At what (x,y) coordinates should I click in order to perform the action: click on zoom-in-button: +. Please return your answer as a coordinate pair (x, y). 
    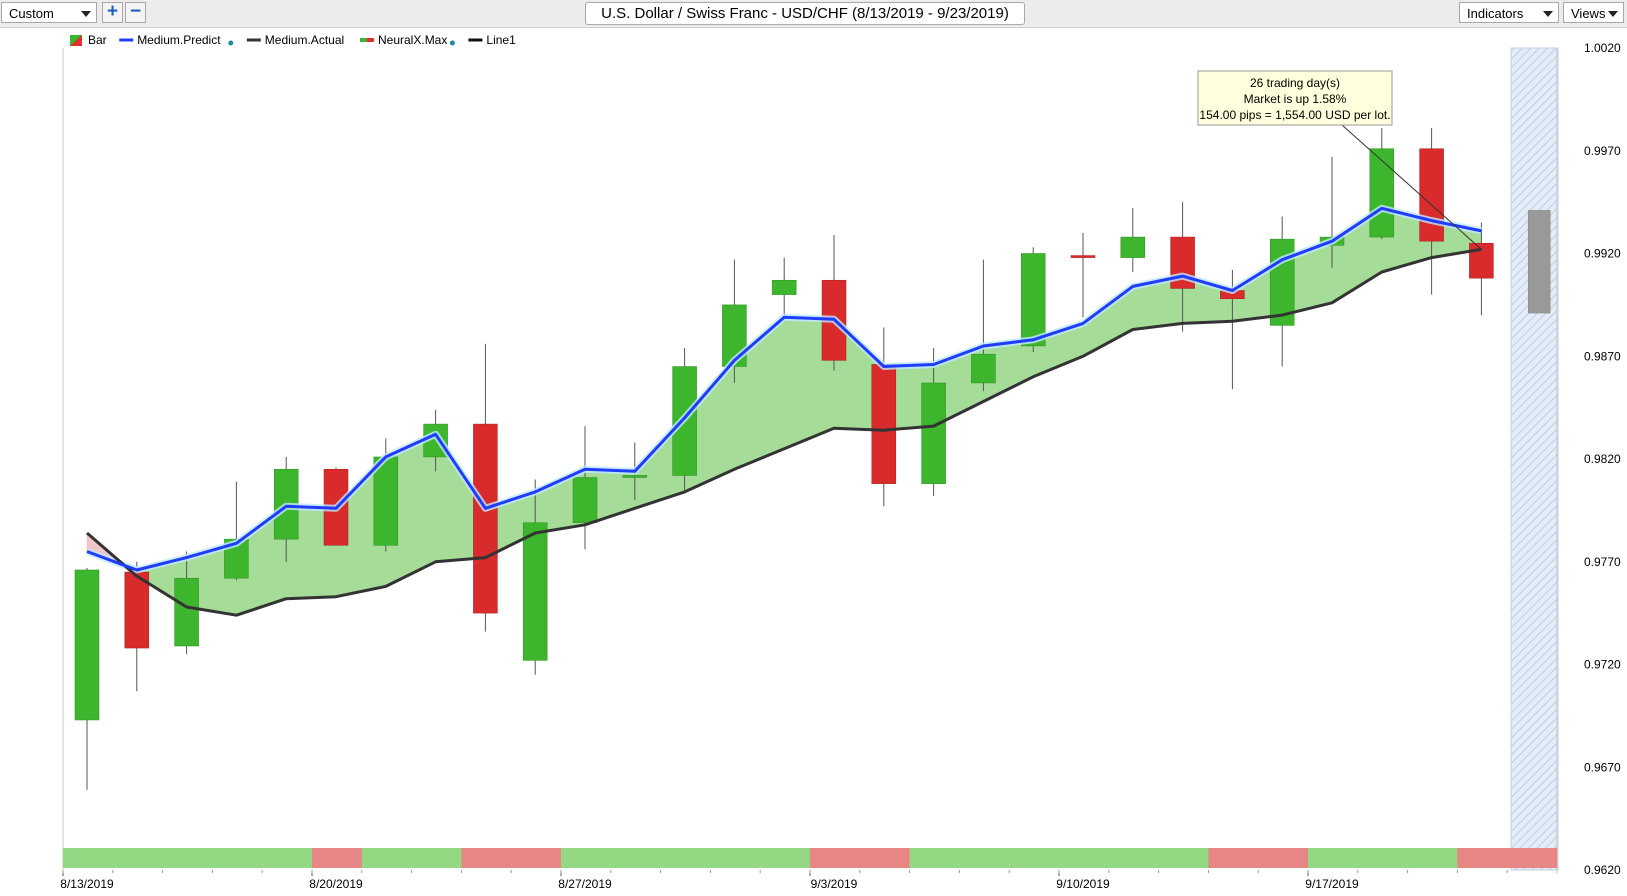
    Looking at the image, I should click on (112, 12).